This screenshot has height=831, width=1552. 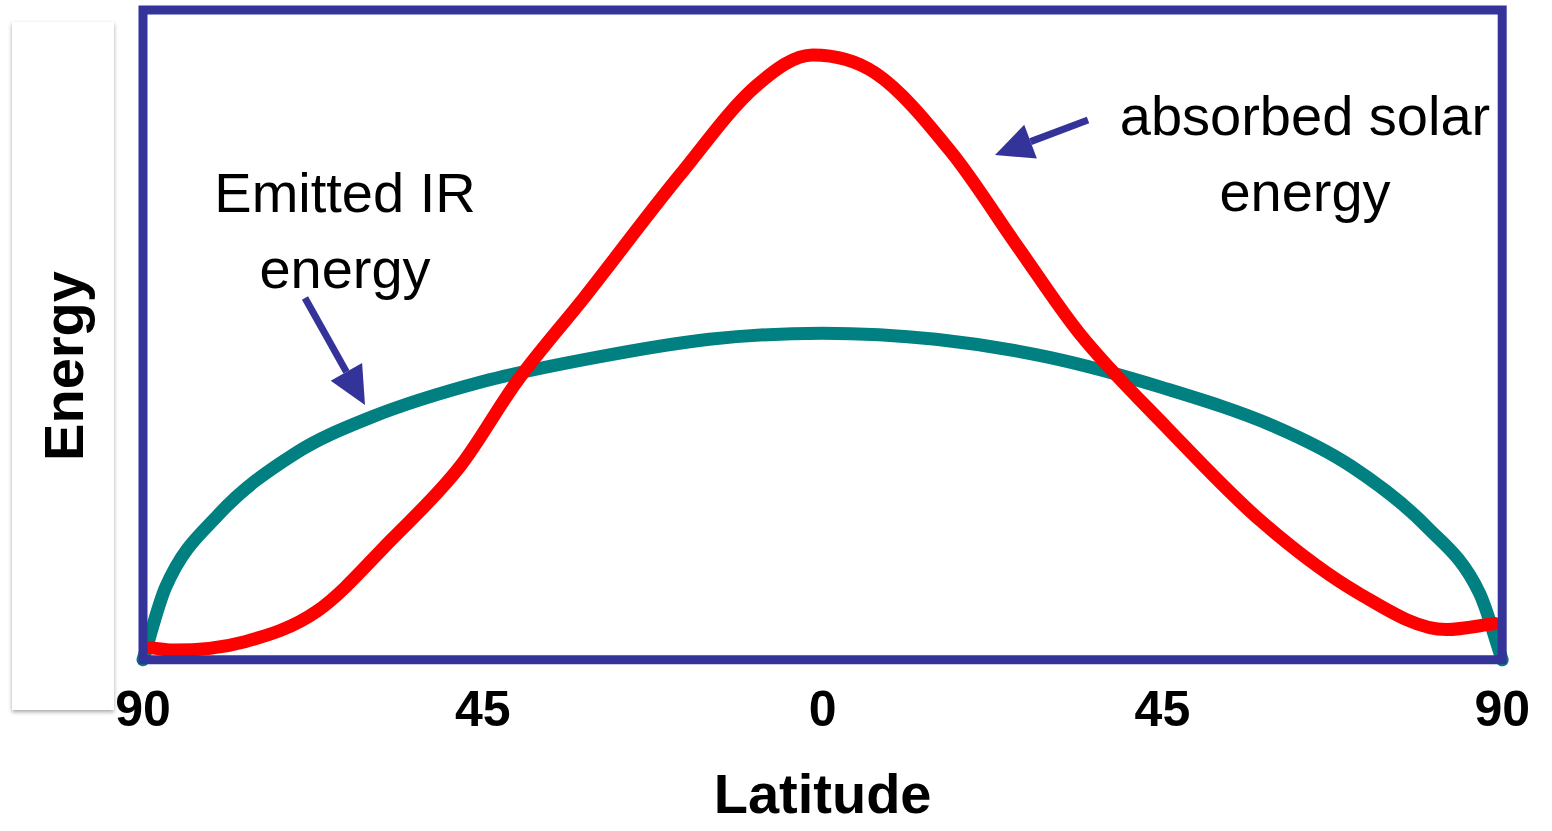 What do you see at coordinates (1305, 154) in the screenshot?
I see `series-label: absorbed solar energy` at bounding box center [1305, 154].